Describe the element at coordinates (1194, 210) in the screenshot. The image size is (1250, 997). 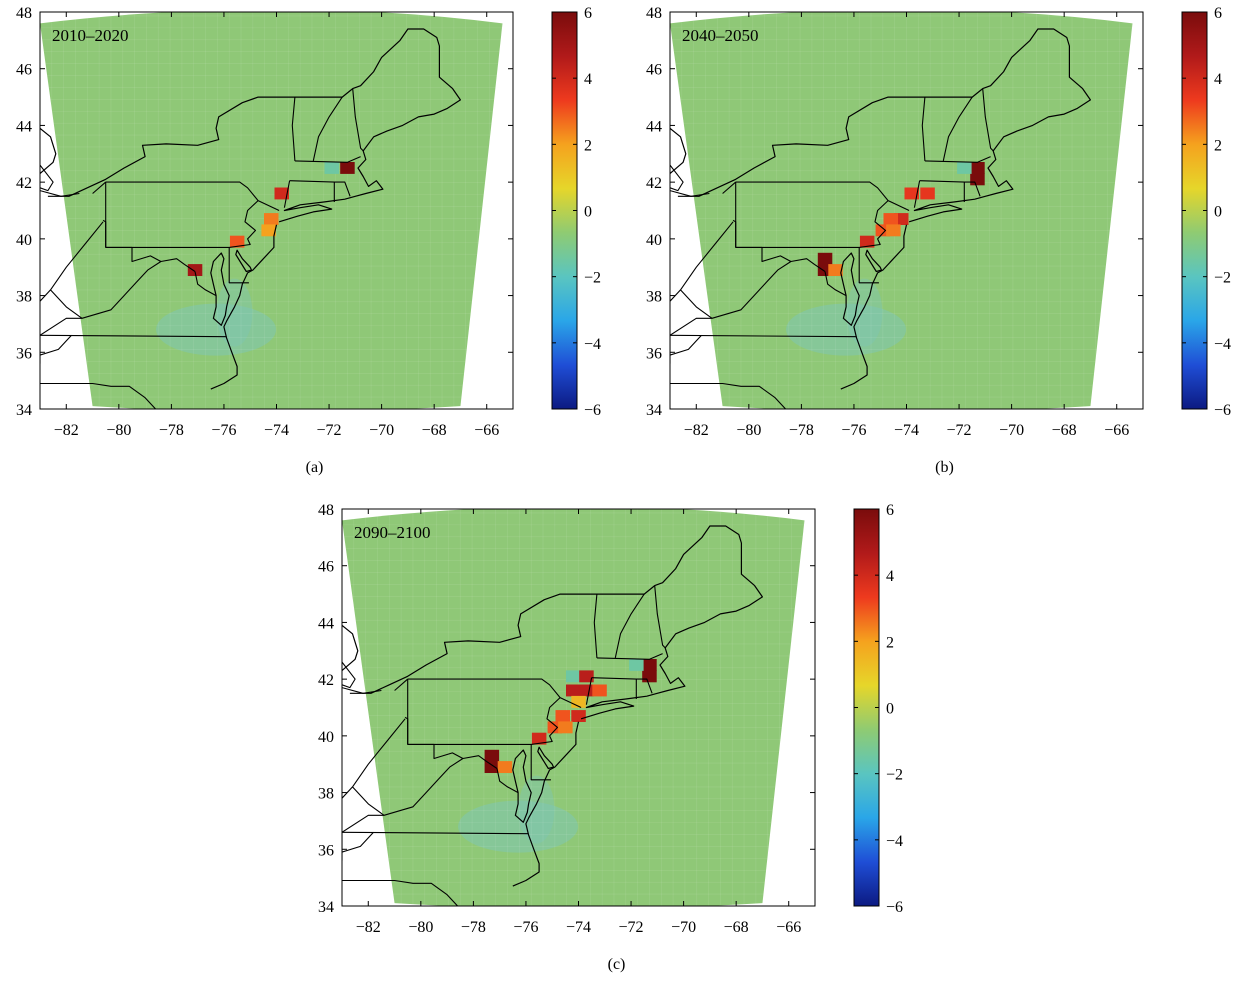
I see `colorbar` at that location.